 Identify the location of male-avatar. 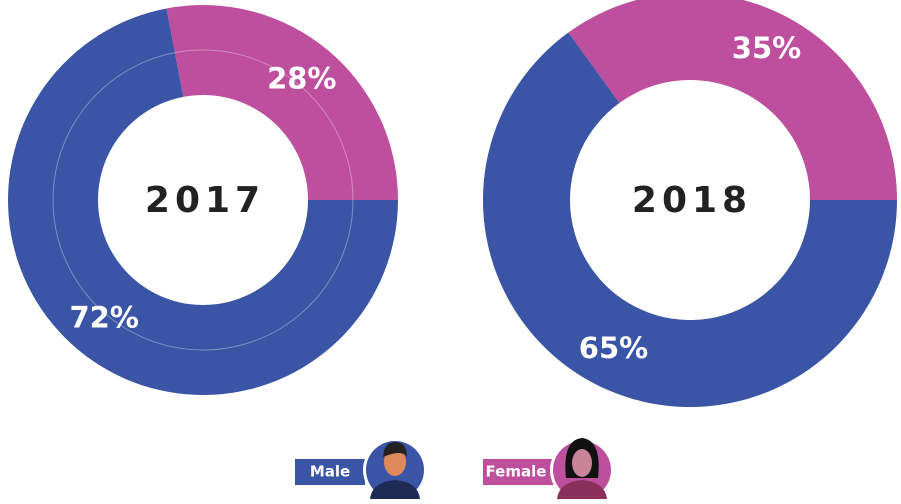
(395, 470).